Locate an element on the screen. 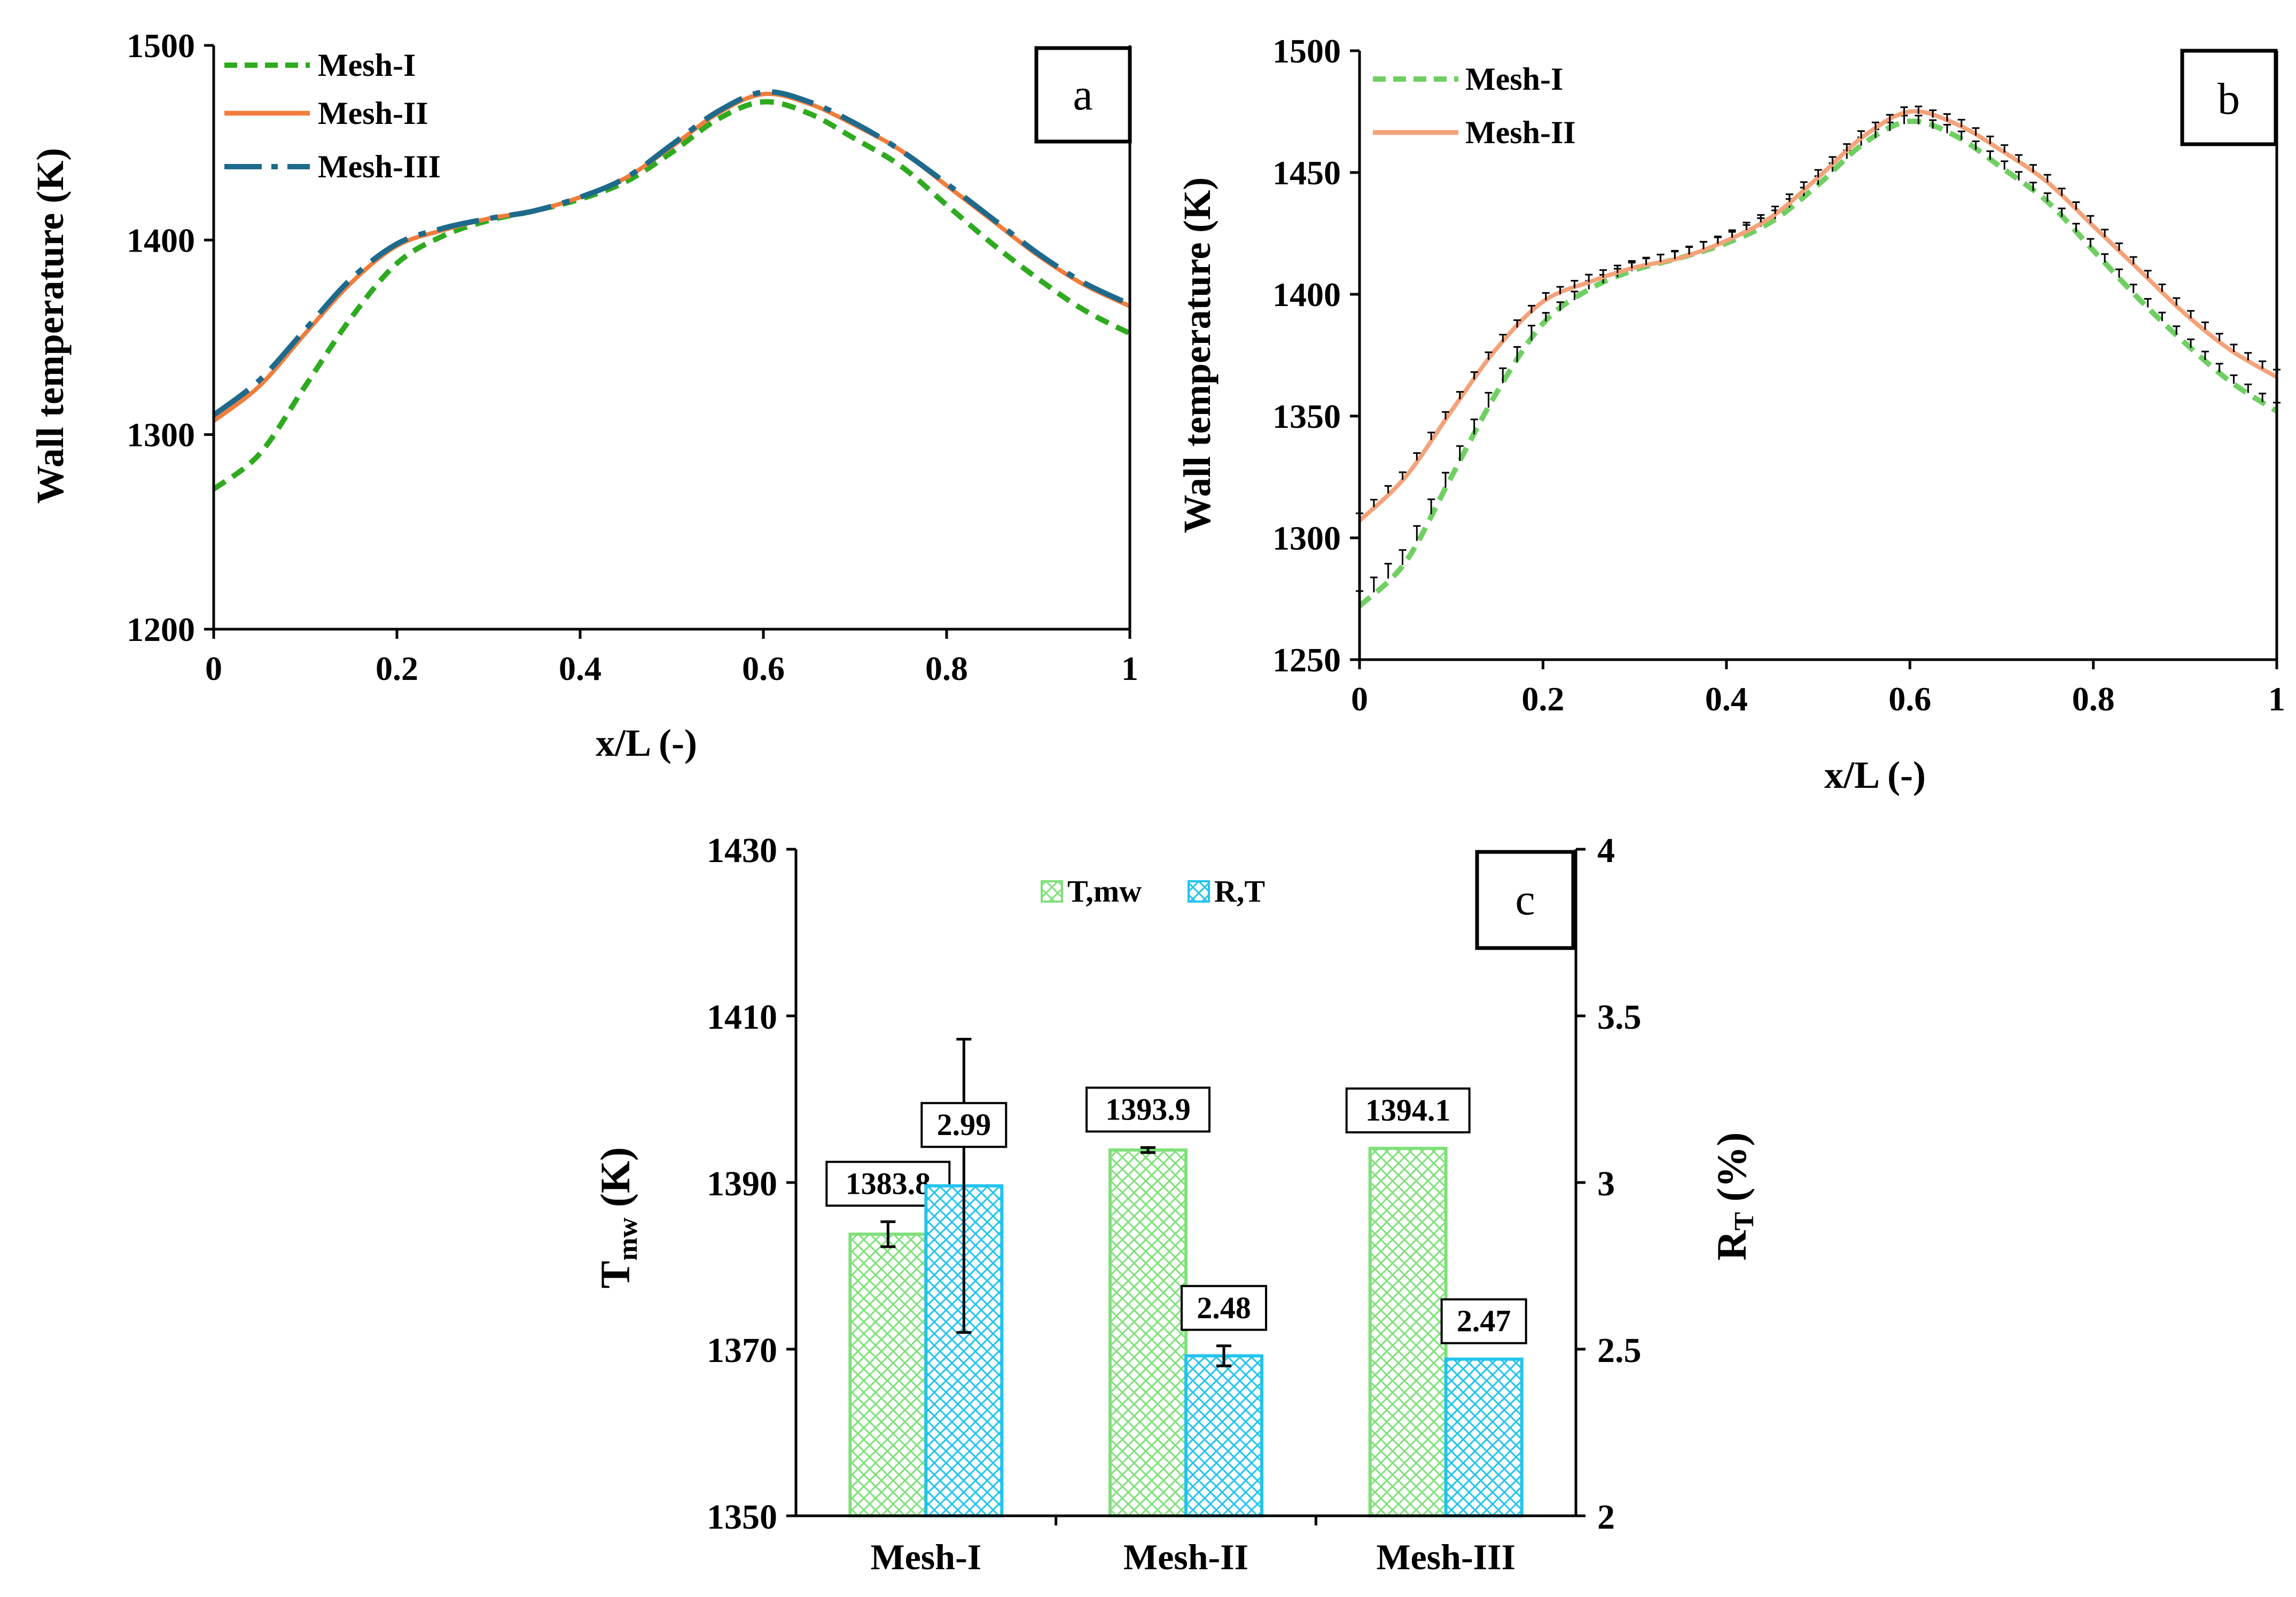 The height and width of the screenshot is (1597, 2296). legend-c-rt-label: R,T is located at coordinates (1240, 891).